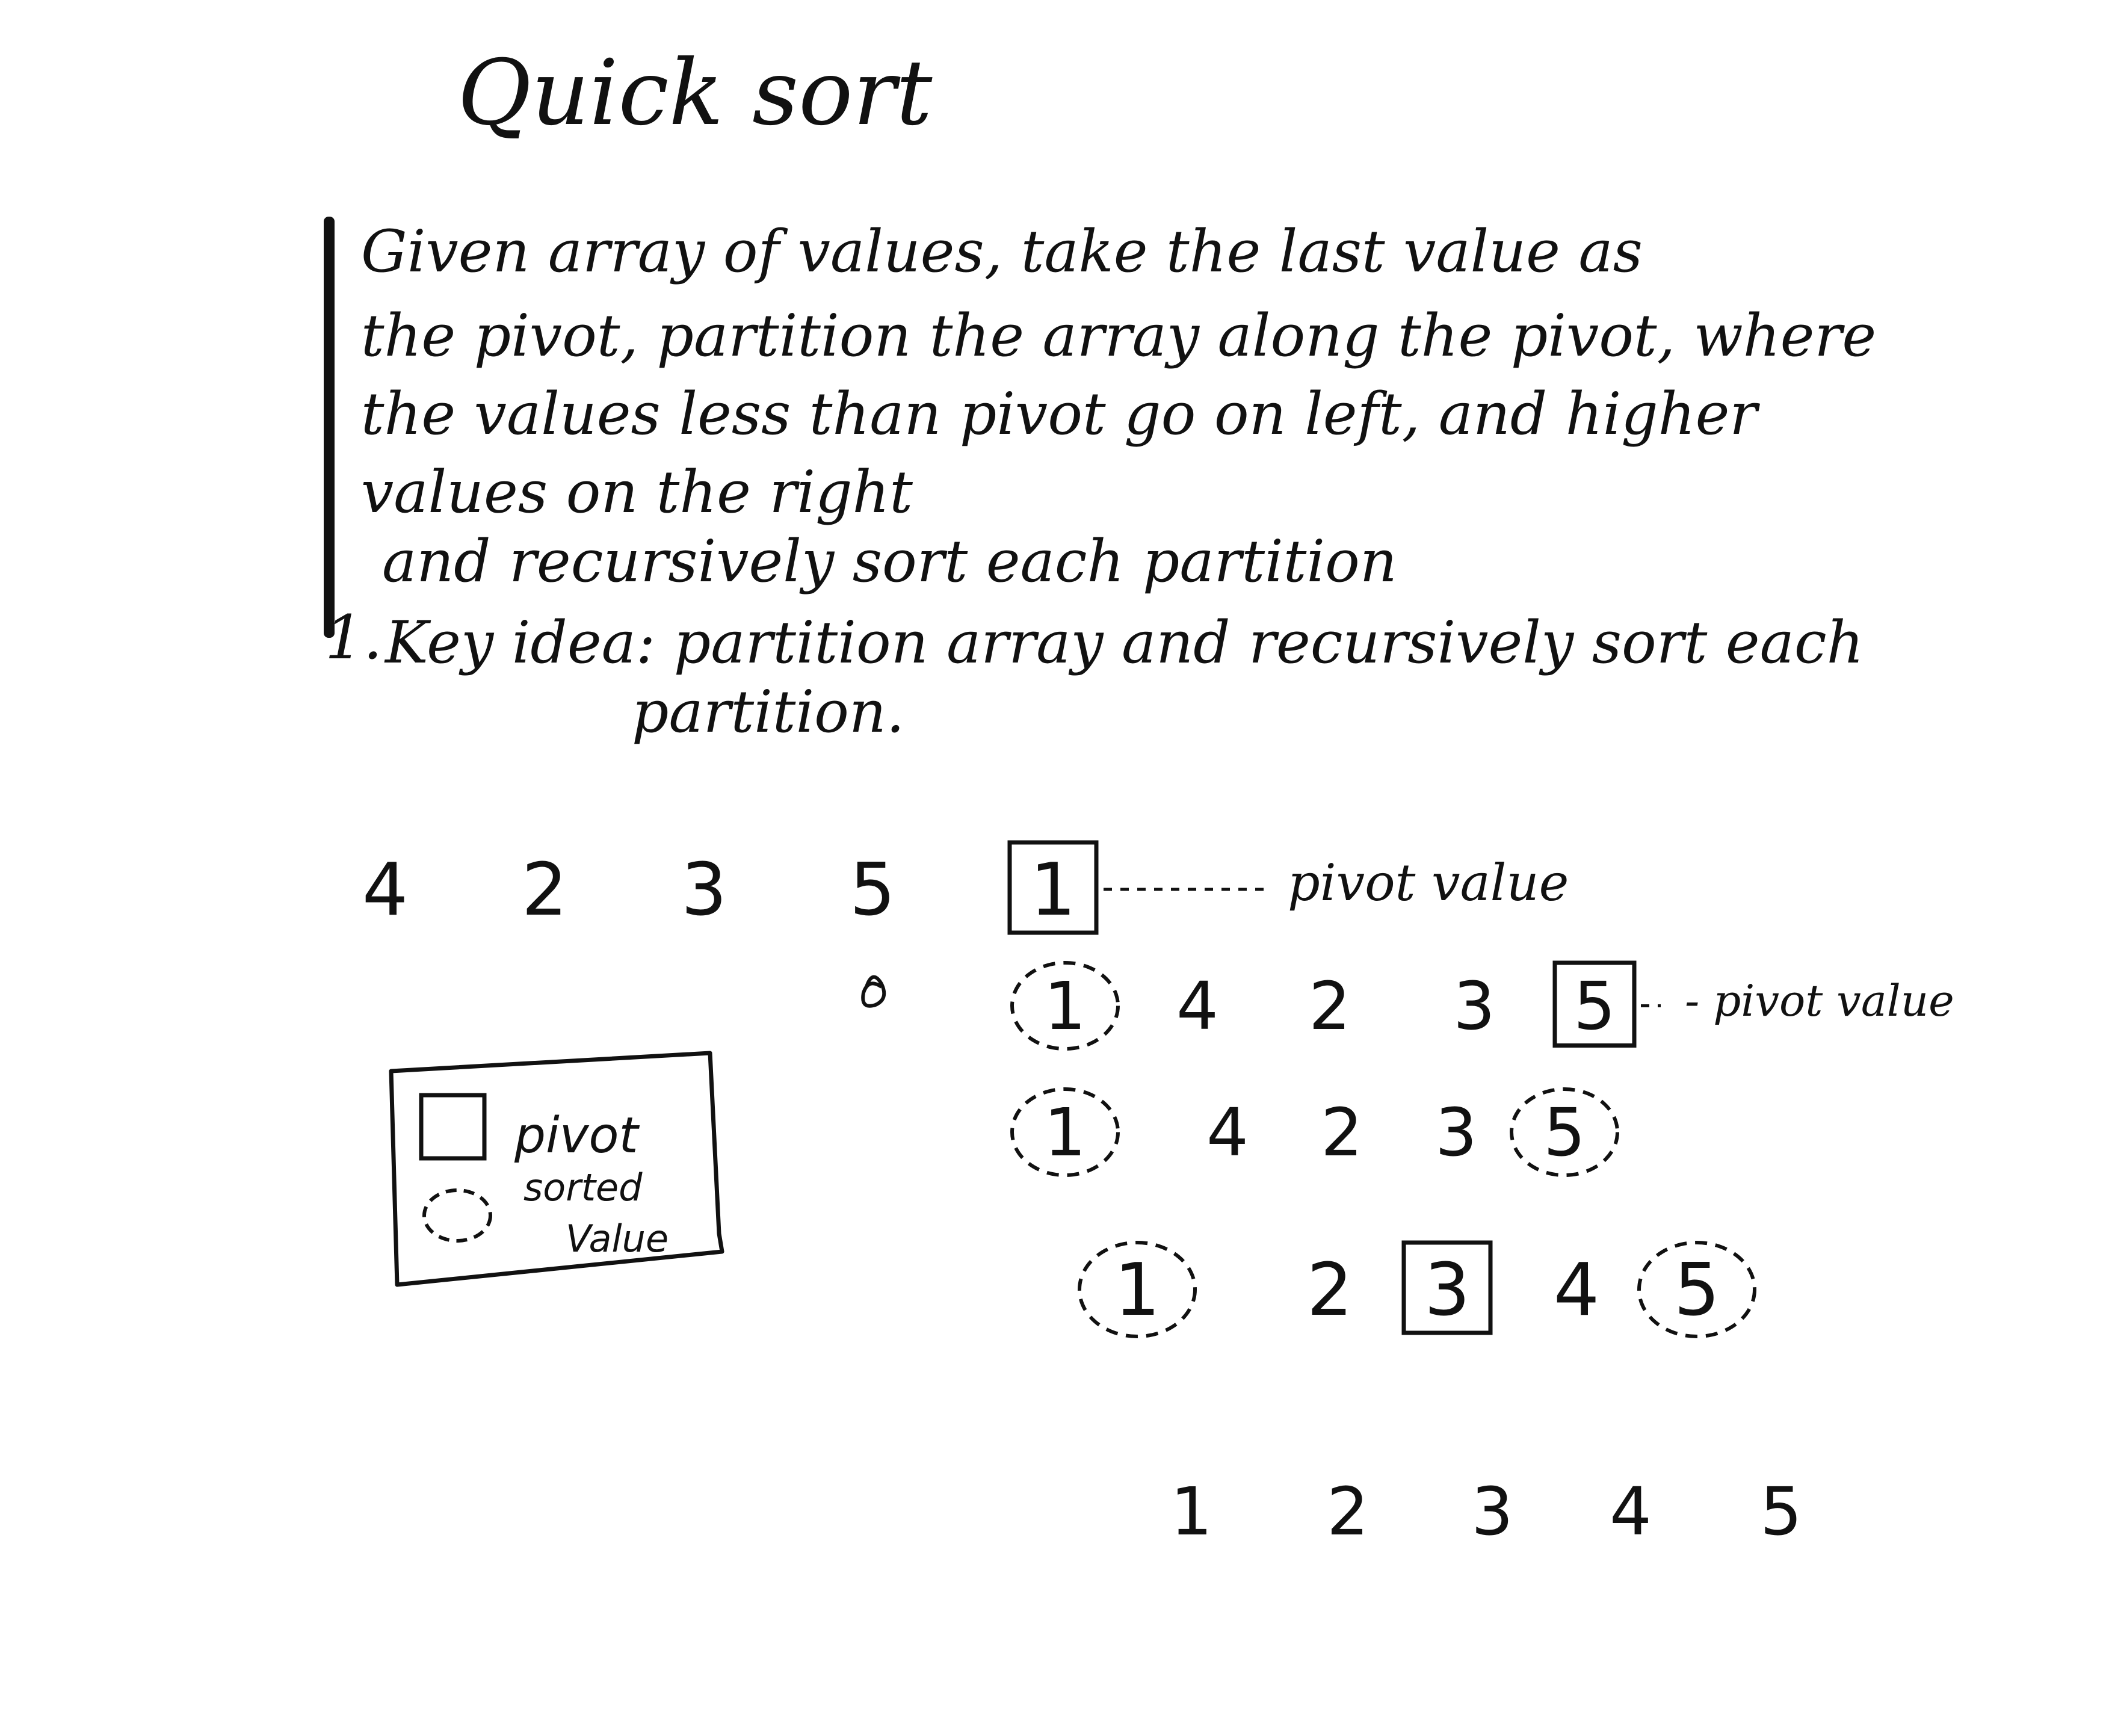 This screenshot has height=1736, width=2106. Describe the element at coordinates (457, 1215) in the screenshot. I see `legend-sorted-circle-icon` at that location.